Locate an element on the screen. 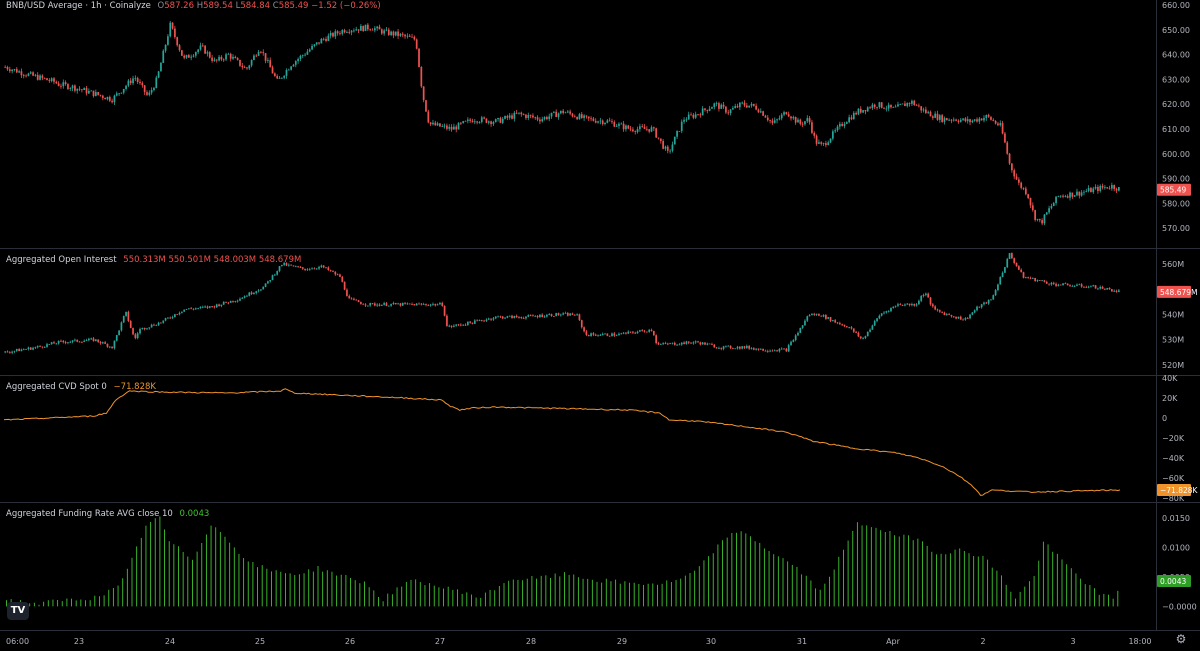 This screenshot has height=651, width=1200. settings-gear-icon: ⚙ is located at coordinates (1181, 639).